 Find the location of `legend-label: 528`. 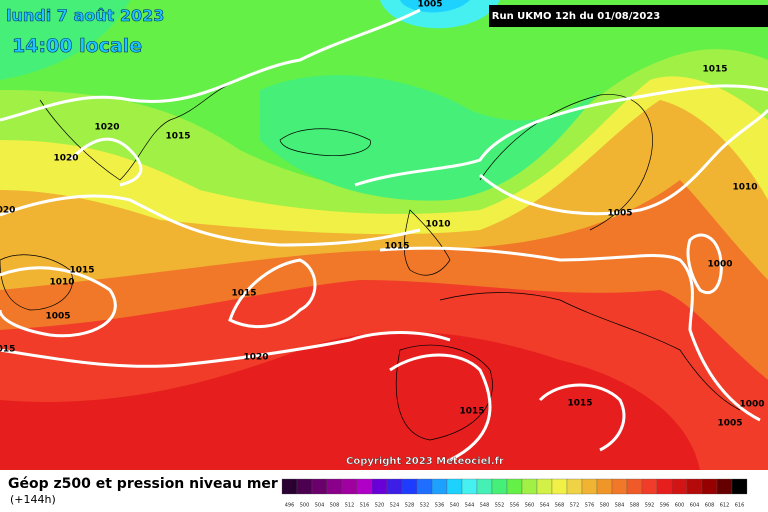

legend-label: 528 is located at coordinates (410, 506).